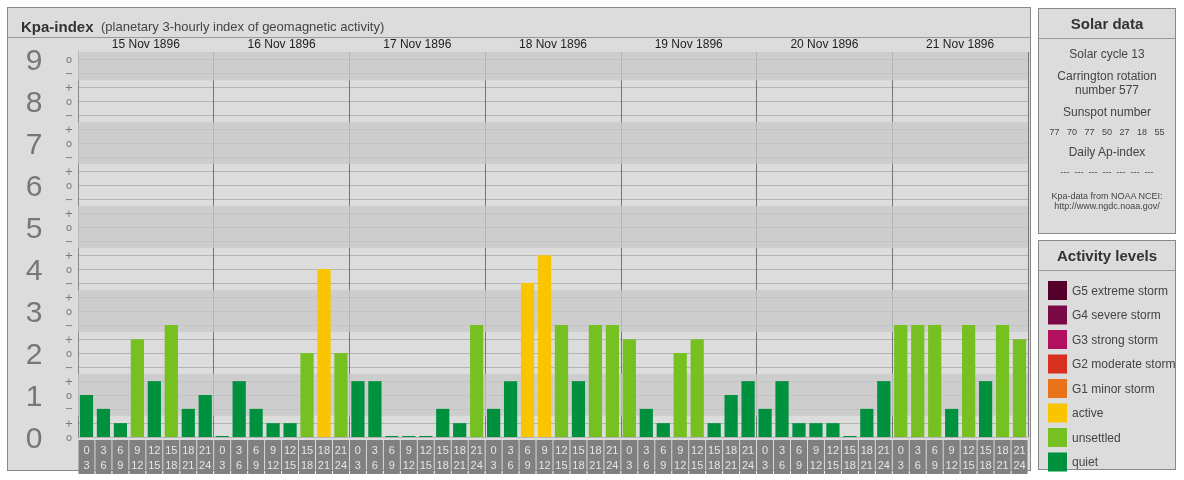  I want to click on text: 19 Nov 1896, so click(689, 44).